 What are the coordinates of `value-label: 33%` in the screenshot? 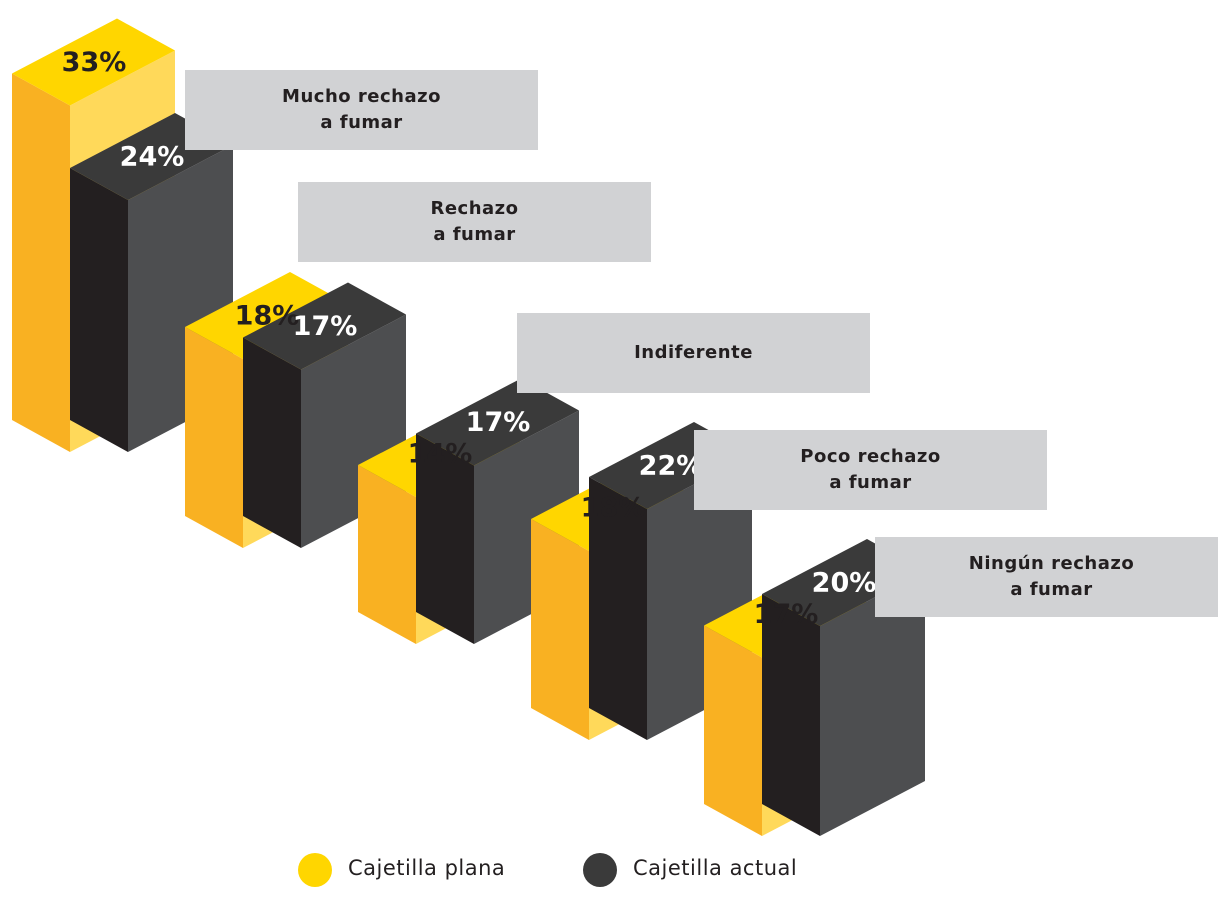 It's located at (94, 62).